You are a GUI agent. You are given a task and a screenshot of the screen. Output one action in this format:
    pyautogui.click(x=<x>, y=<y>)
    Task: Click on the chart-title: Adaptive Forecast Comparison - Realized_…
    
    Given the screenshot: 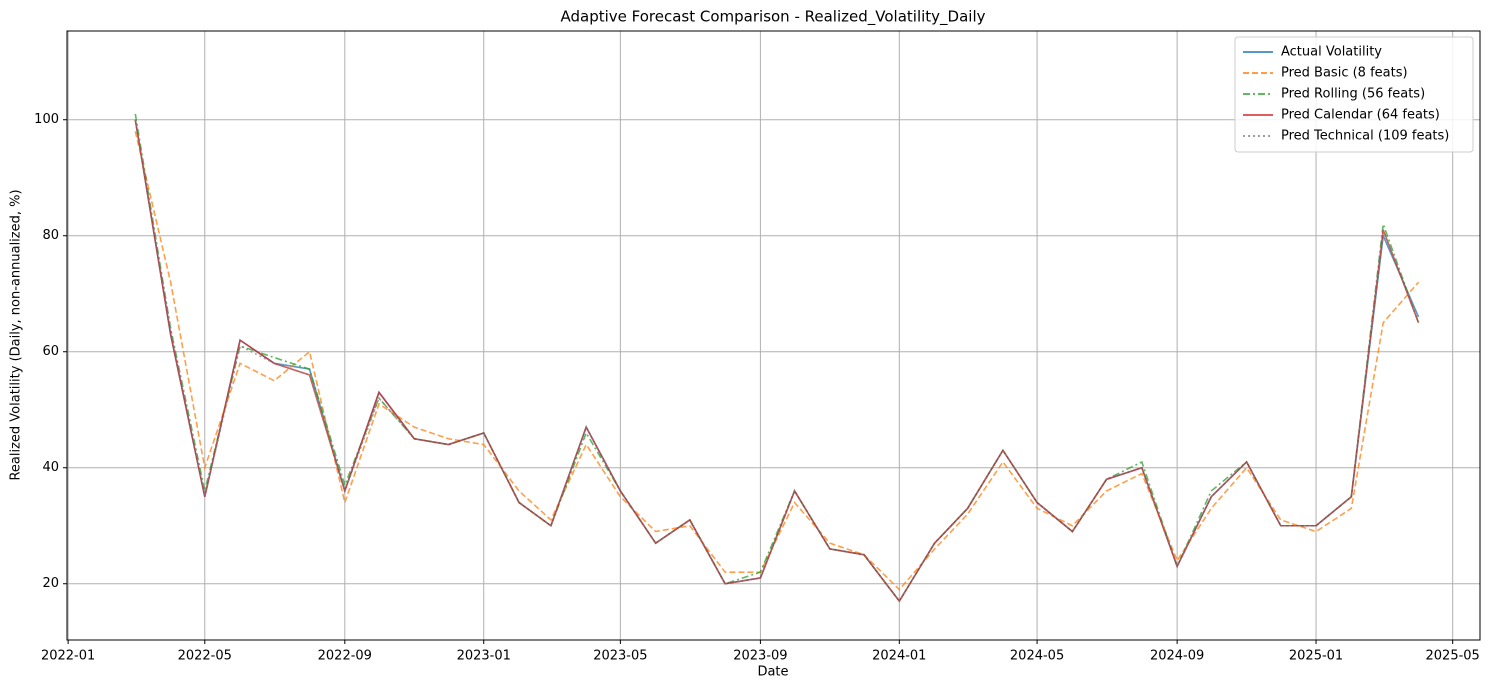 What is the action you would take?
    pyautogui.click(x=772, y=17)
    